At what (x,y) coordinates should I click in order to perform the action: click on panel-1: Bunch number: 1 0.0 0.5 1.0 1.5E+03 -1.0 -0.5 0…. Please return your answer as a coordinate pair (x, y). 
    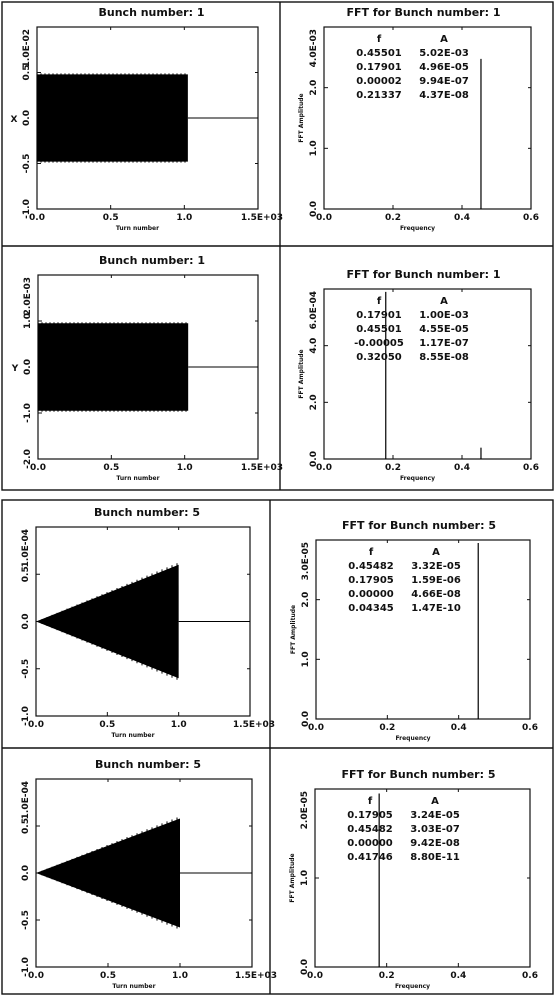
    Looking at the image, I should click on (147, 119).